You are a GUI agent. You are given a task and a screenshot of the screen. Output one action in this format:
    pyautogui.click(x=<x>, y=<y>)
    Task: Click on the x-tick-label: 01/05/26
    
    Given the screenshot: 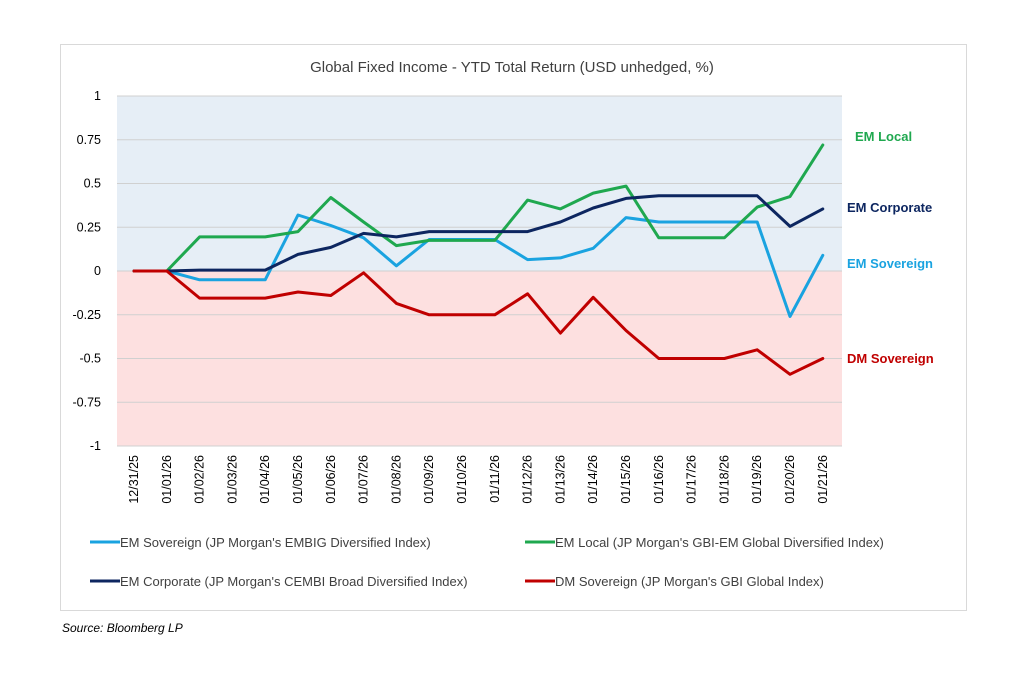 What is the action you would take?
    pyautogui.click(x=298, y=479)
    